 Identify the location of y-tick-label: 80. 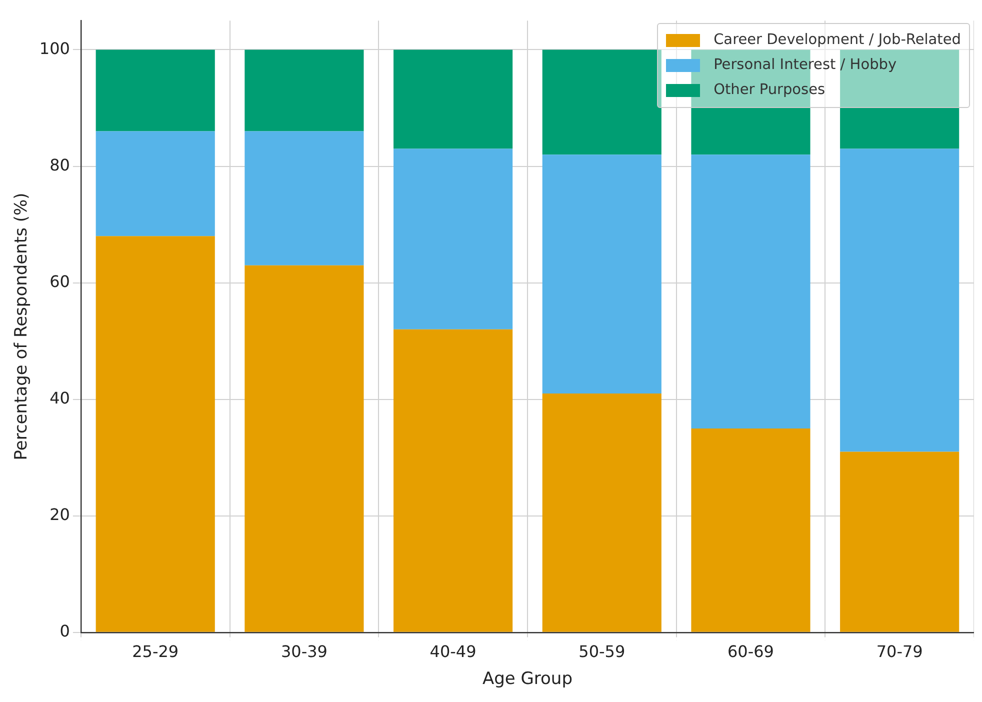
(60, 164).